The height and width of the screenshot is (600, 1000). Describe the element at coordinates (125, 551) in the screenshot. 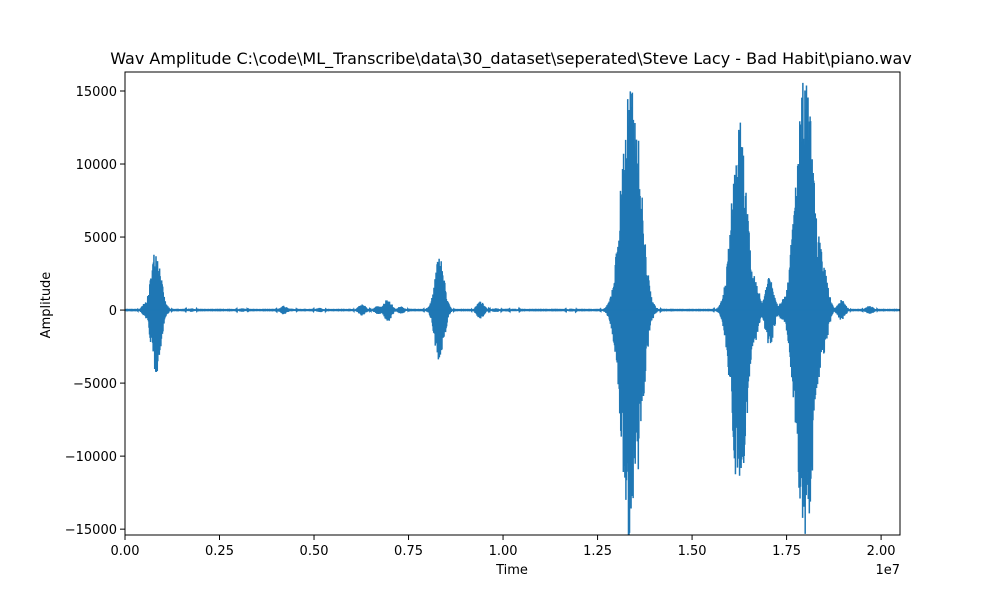

I see `x-tick-label: 0.00` at that location.